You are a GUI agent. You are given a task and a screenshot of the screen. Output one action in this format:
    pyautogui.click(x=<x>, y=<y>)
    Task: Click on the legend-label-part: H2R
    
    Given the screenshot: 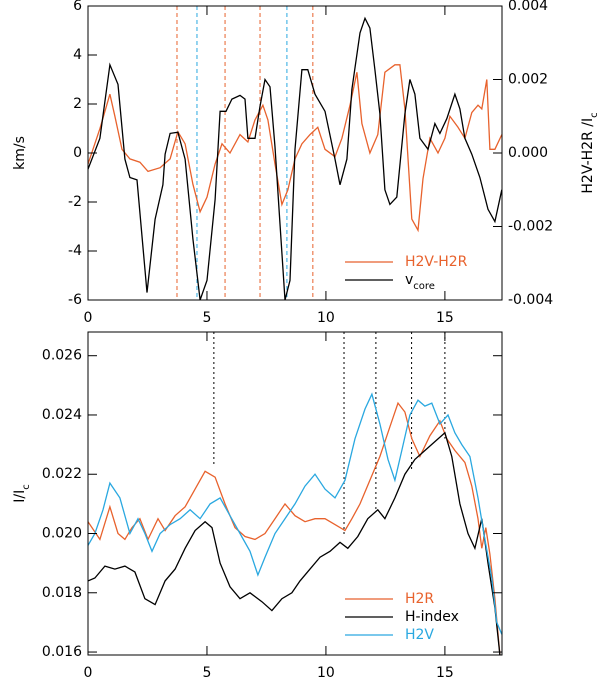 What is the action you would take?
    pyautogui.click(x=419, y=599)
    